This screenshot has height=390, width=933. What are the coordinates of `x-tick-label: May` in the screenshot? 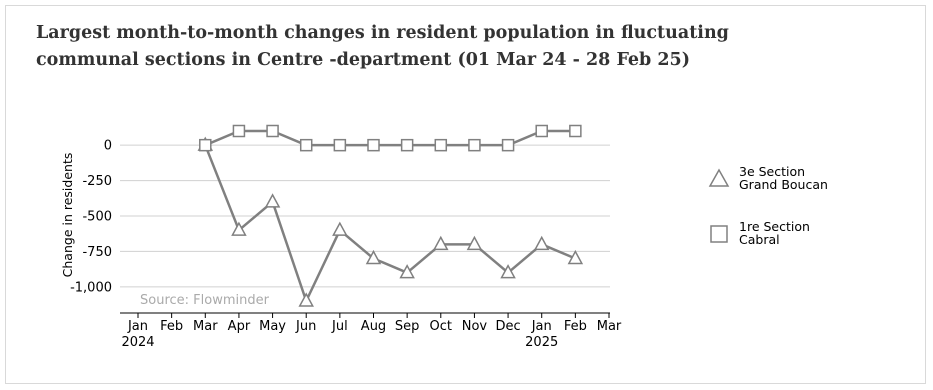 It's located at (272, 326).